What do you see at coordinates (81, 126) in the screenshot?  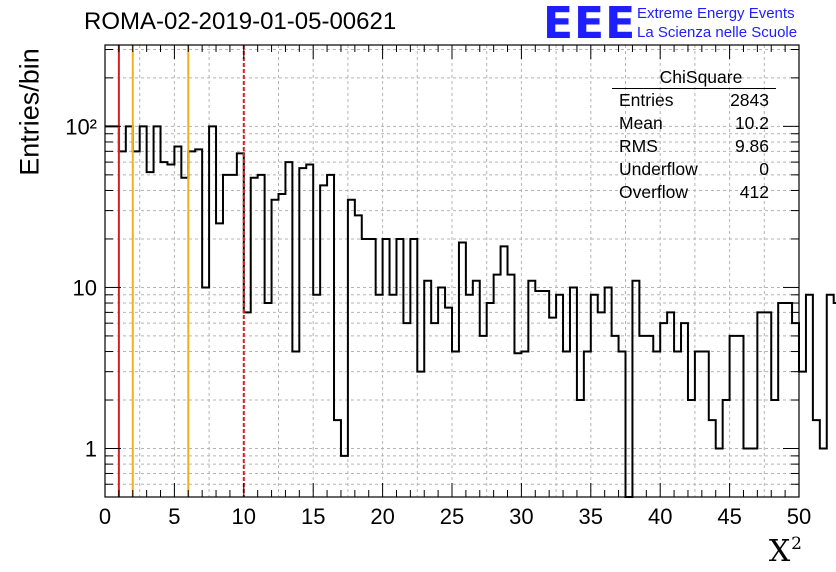 I see `y-tick-label: 10²` at bounding box center [81, 126].